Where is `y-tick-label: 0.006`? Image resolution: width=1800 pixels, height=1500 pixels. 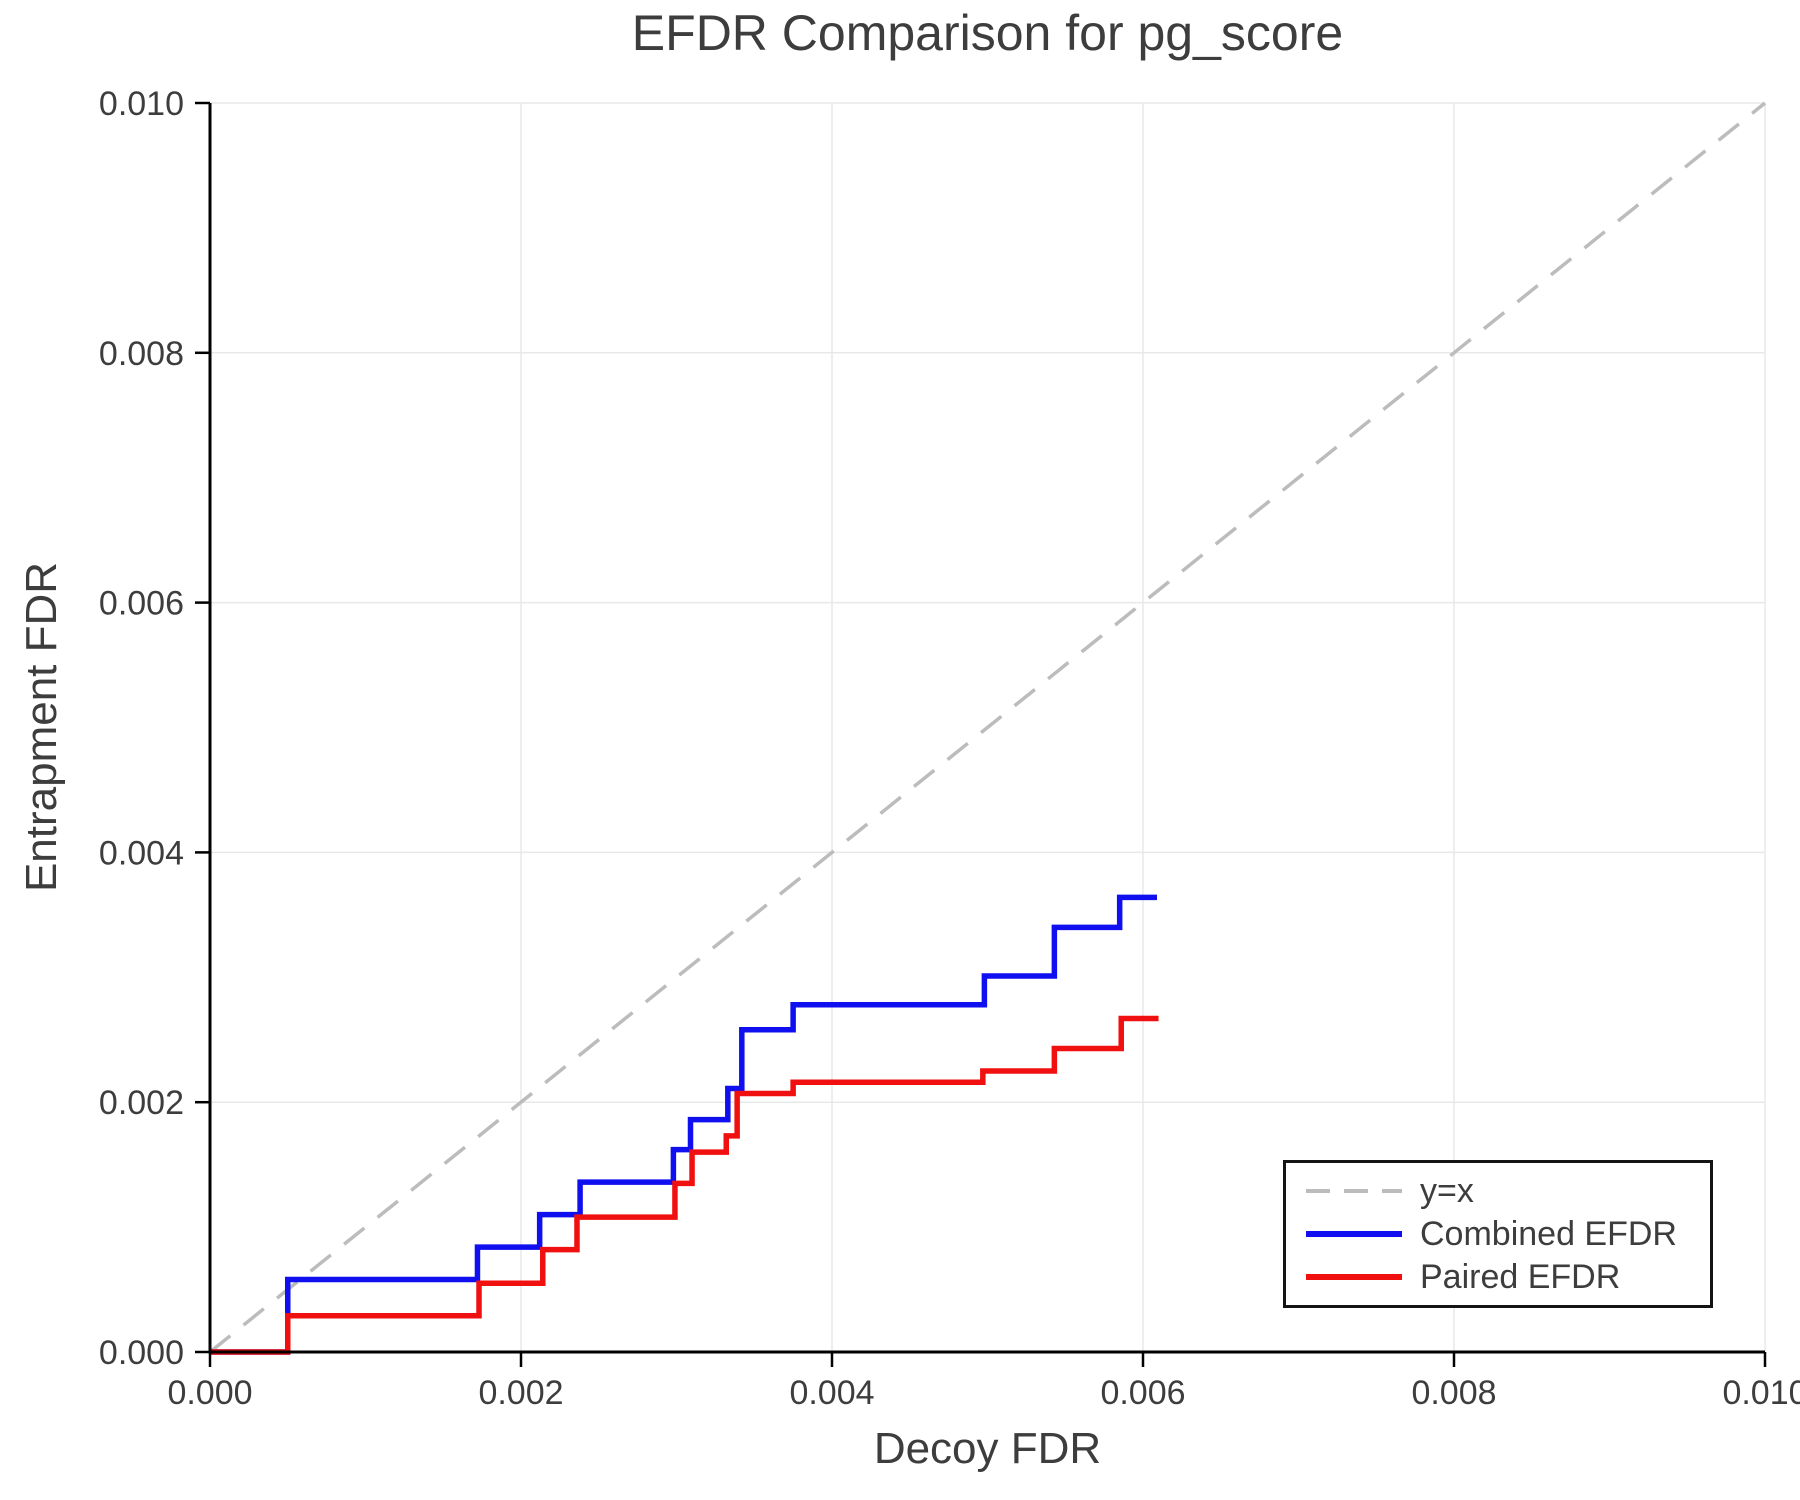
y-tick-label: 0.006 is located at coordinates (141, 604).